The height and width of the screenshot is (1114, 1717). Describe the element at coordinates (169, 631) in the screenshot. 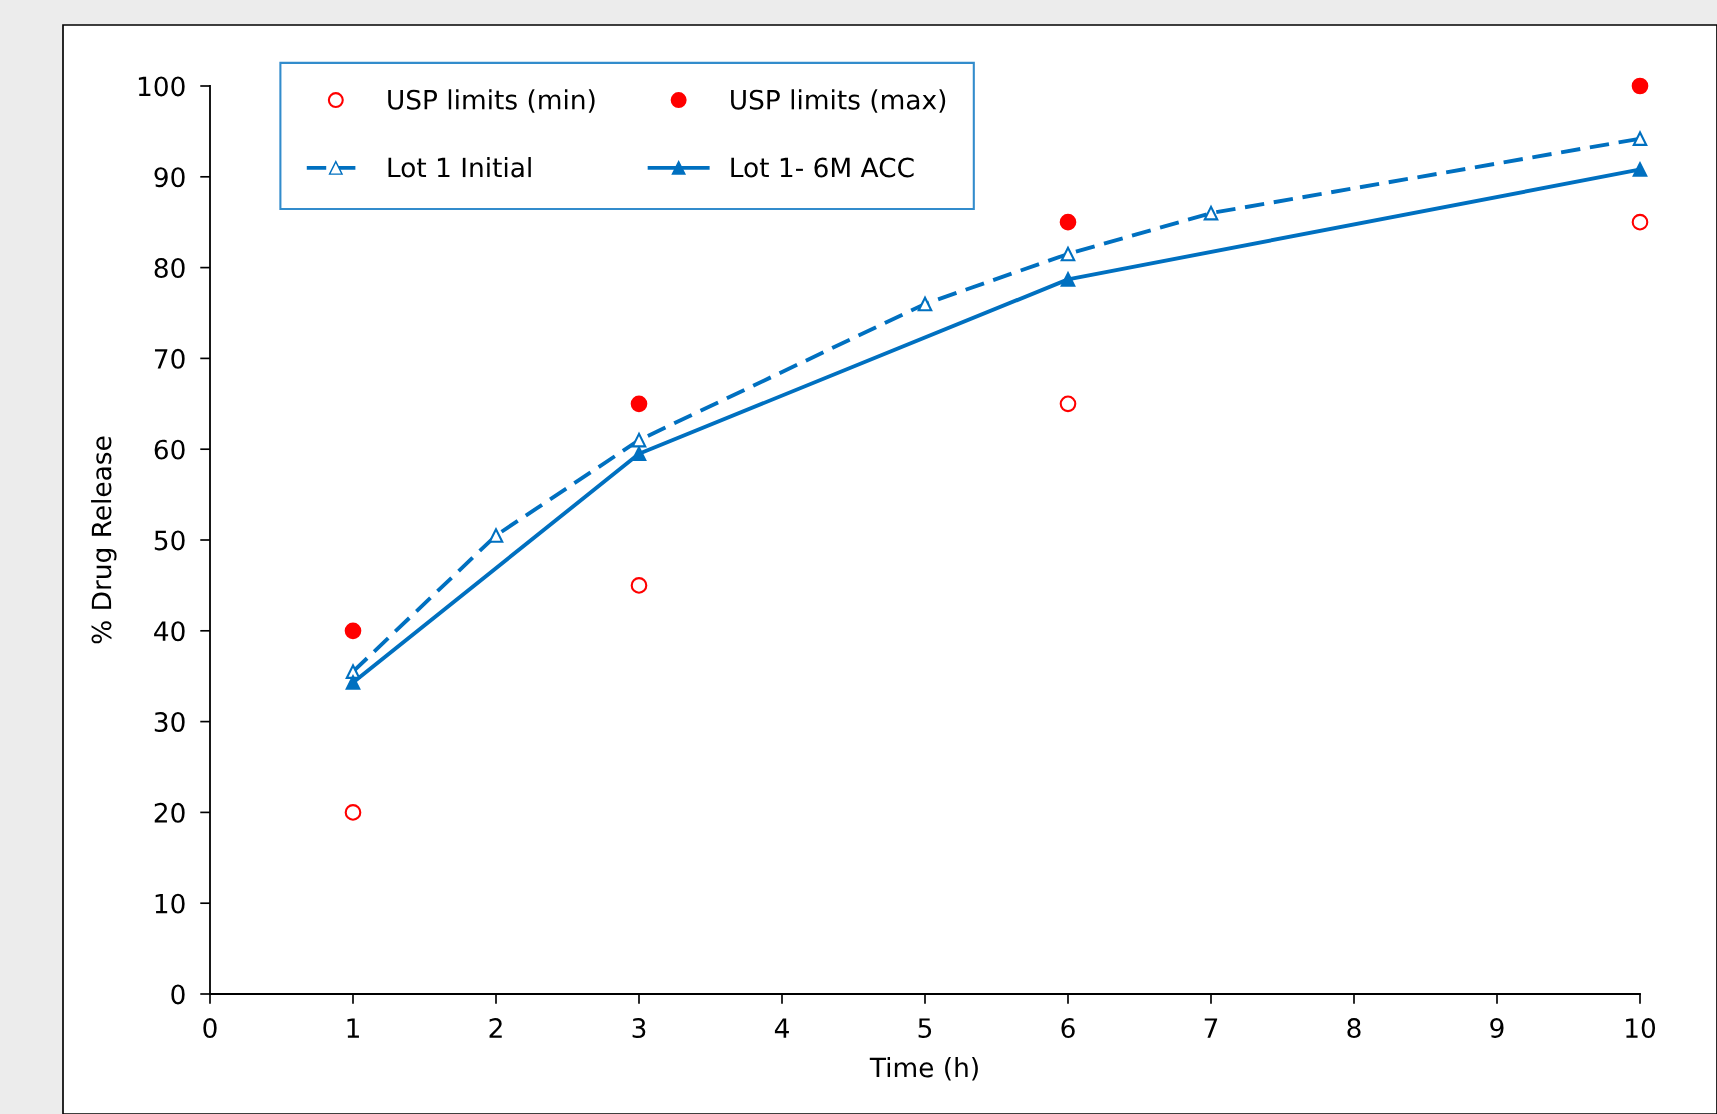

I see `y-tick-label: 40` at that location.